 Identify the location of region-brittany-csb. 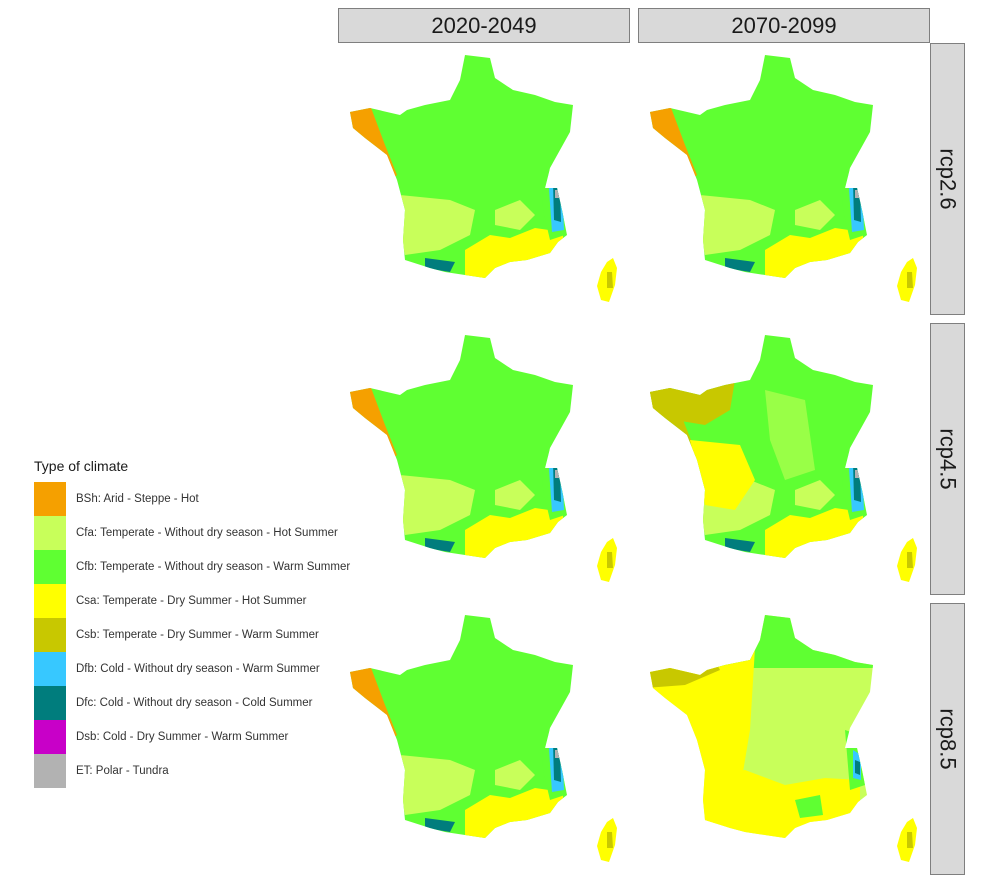
(692, 402).